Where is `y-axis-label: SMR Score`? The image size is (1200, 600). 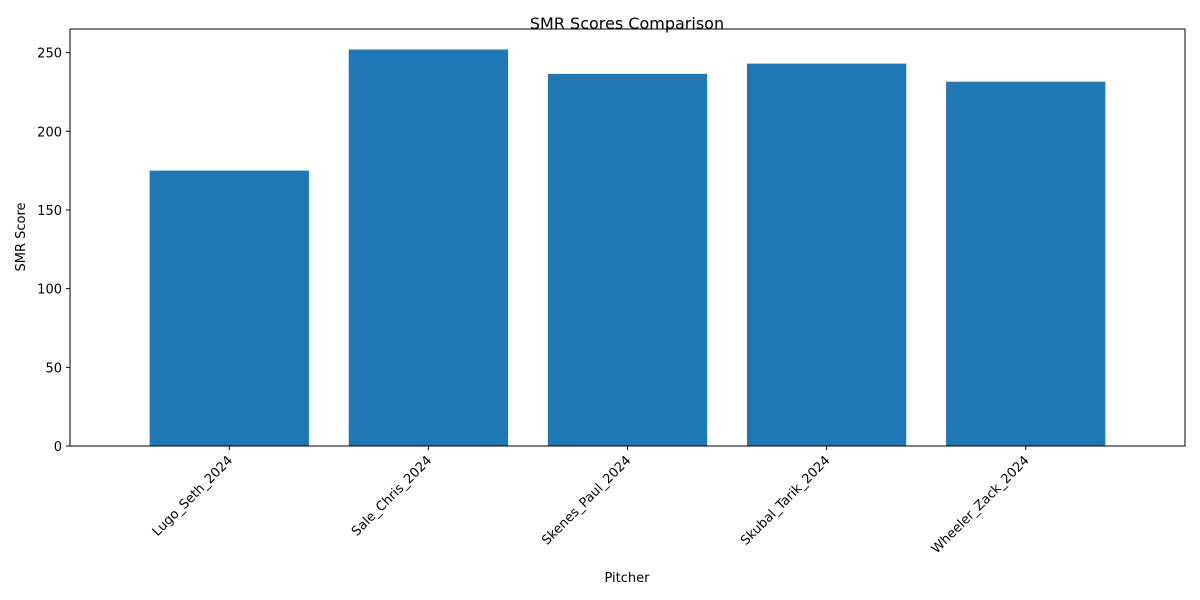 y-axis-label: SMR Score is located at coordinates (21, 236).